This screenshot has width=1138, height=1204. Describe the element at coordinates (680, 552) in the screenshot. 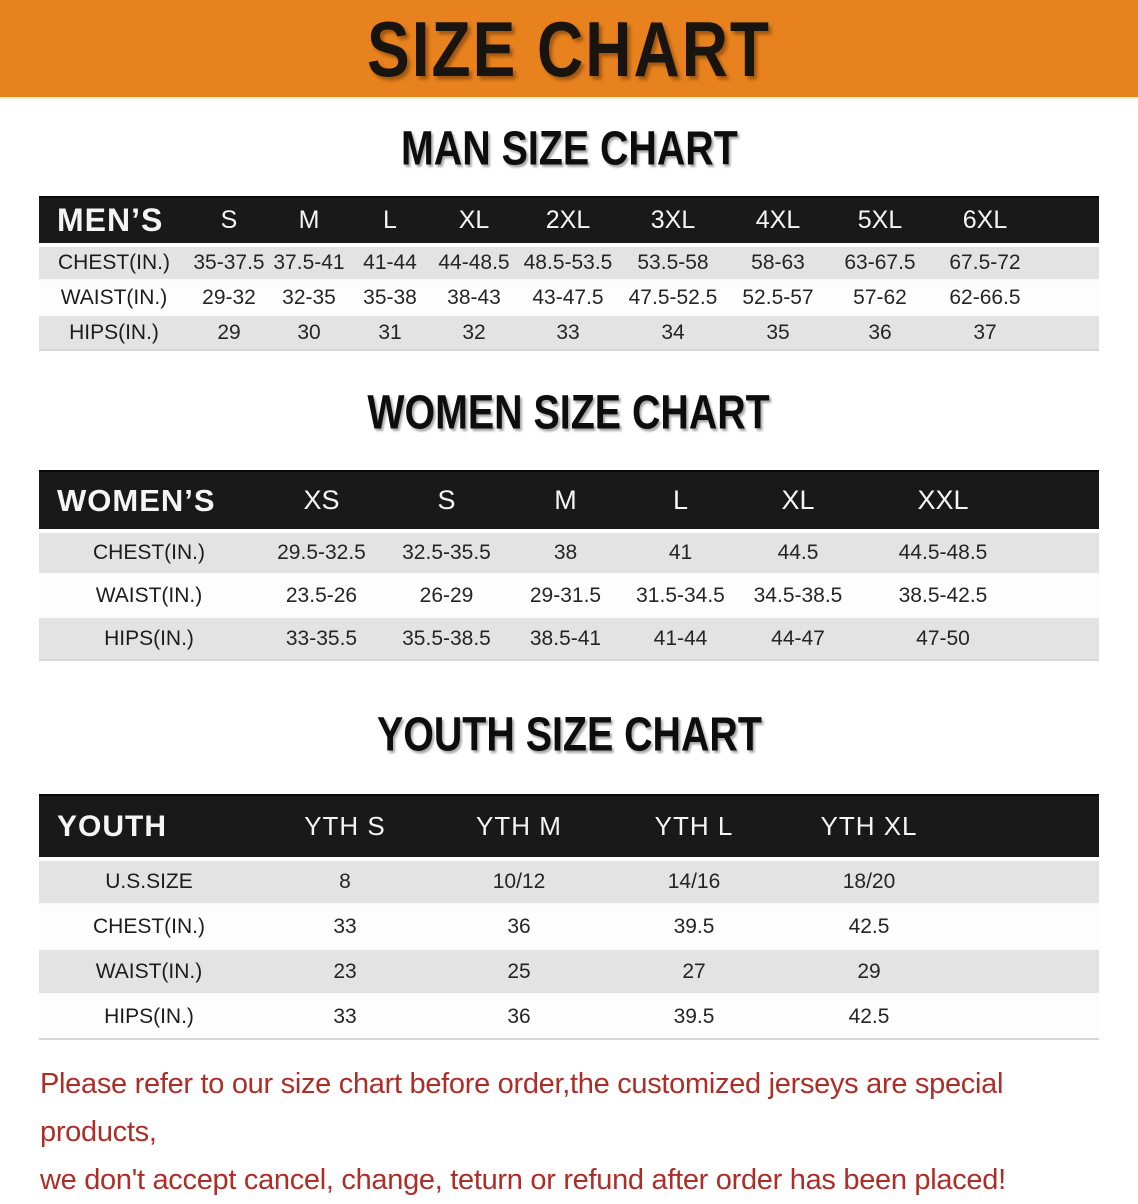

I see `size-cell: 41` at that location.